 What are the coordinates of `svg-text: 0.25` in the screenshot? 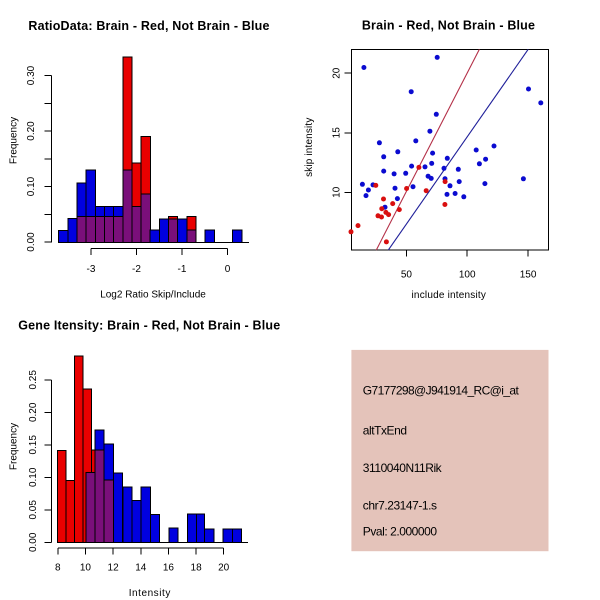 It's located at (33, 380).